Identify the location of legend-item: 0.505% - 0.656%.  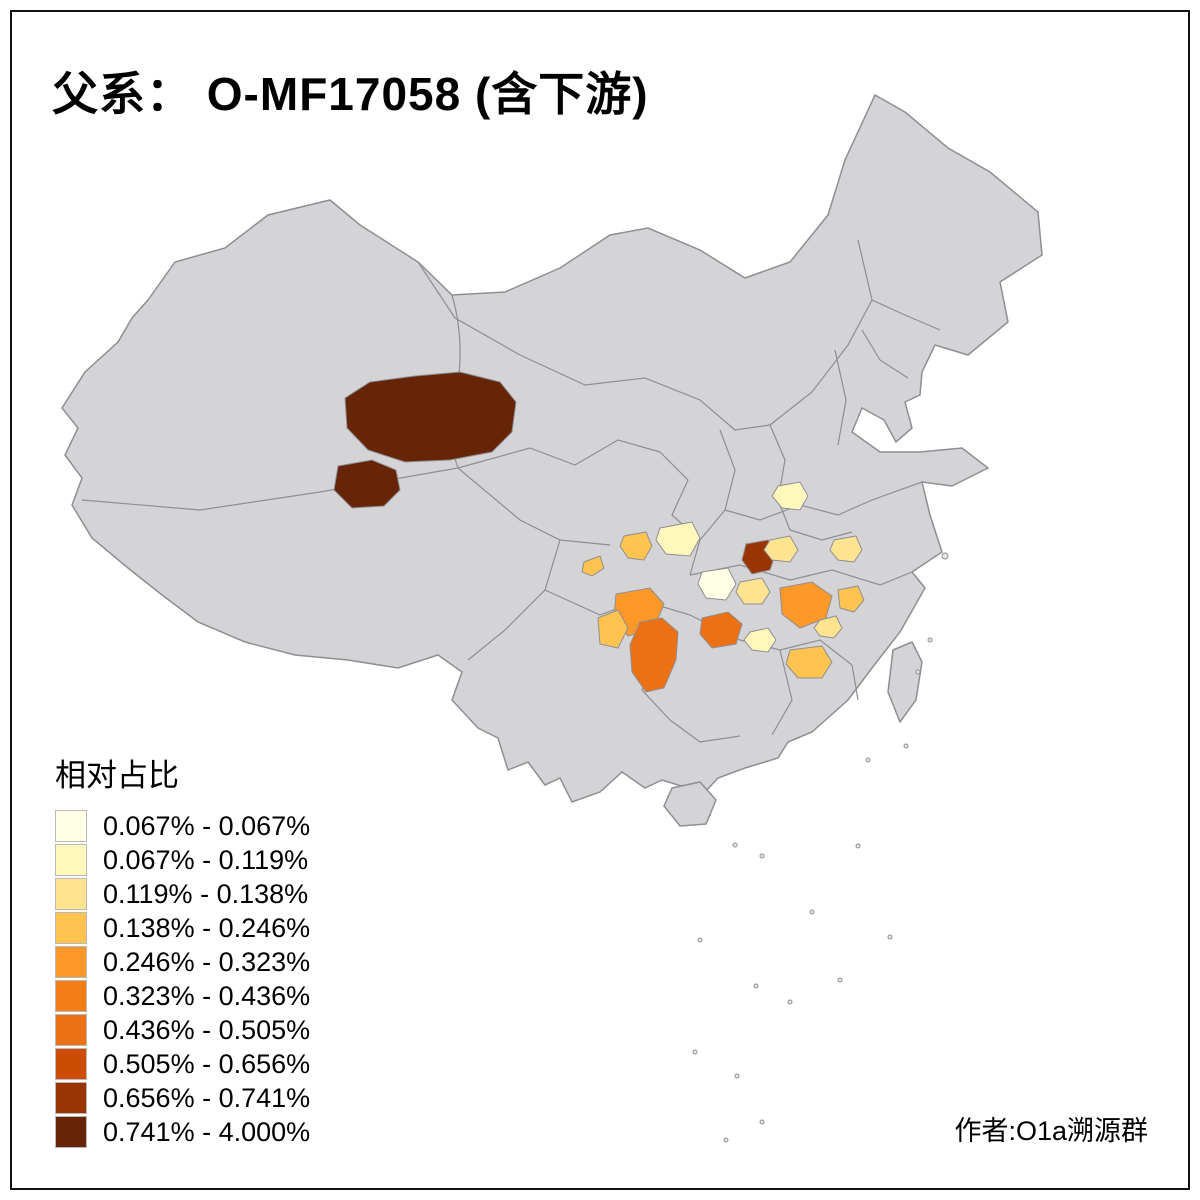
(182, 1064).